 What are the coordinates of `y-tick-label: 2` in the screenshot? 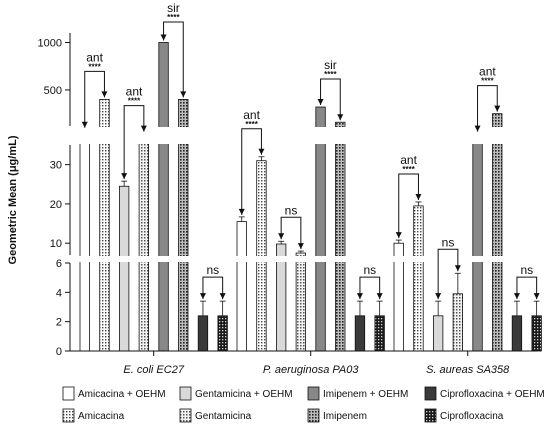 It's located at (59, 323).